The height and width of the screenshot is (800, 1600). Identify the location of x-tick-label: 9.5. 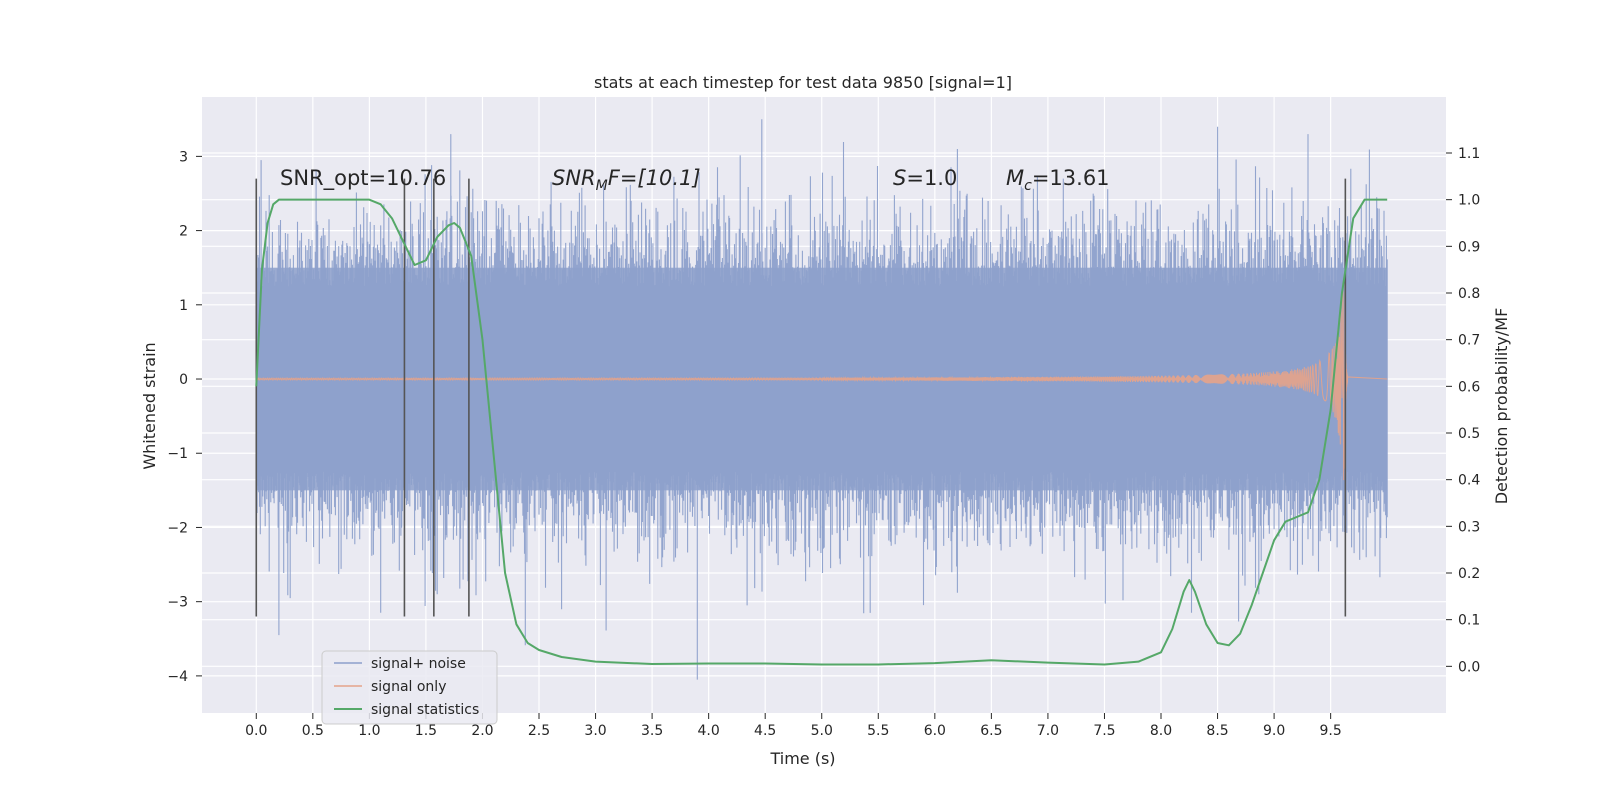
(1331, 731).